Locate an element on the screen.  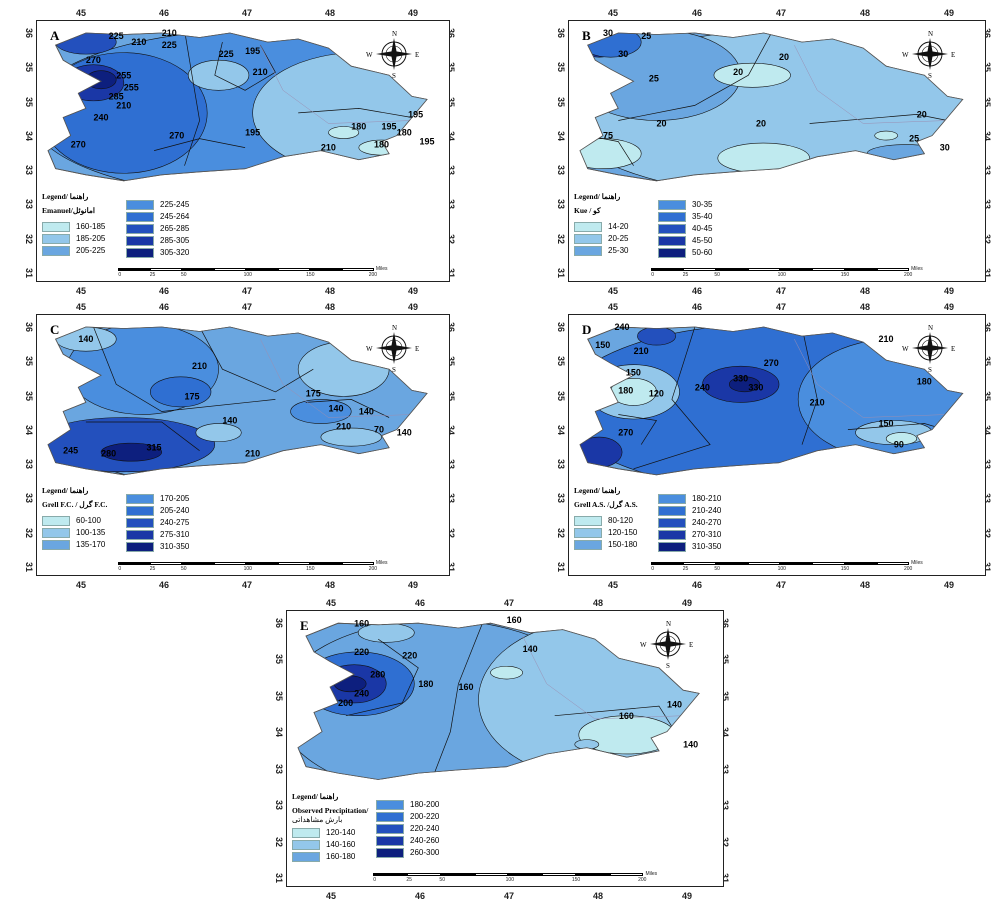
legend-entry: 270-310 is located at coordinates (689, 534).